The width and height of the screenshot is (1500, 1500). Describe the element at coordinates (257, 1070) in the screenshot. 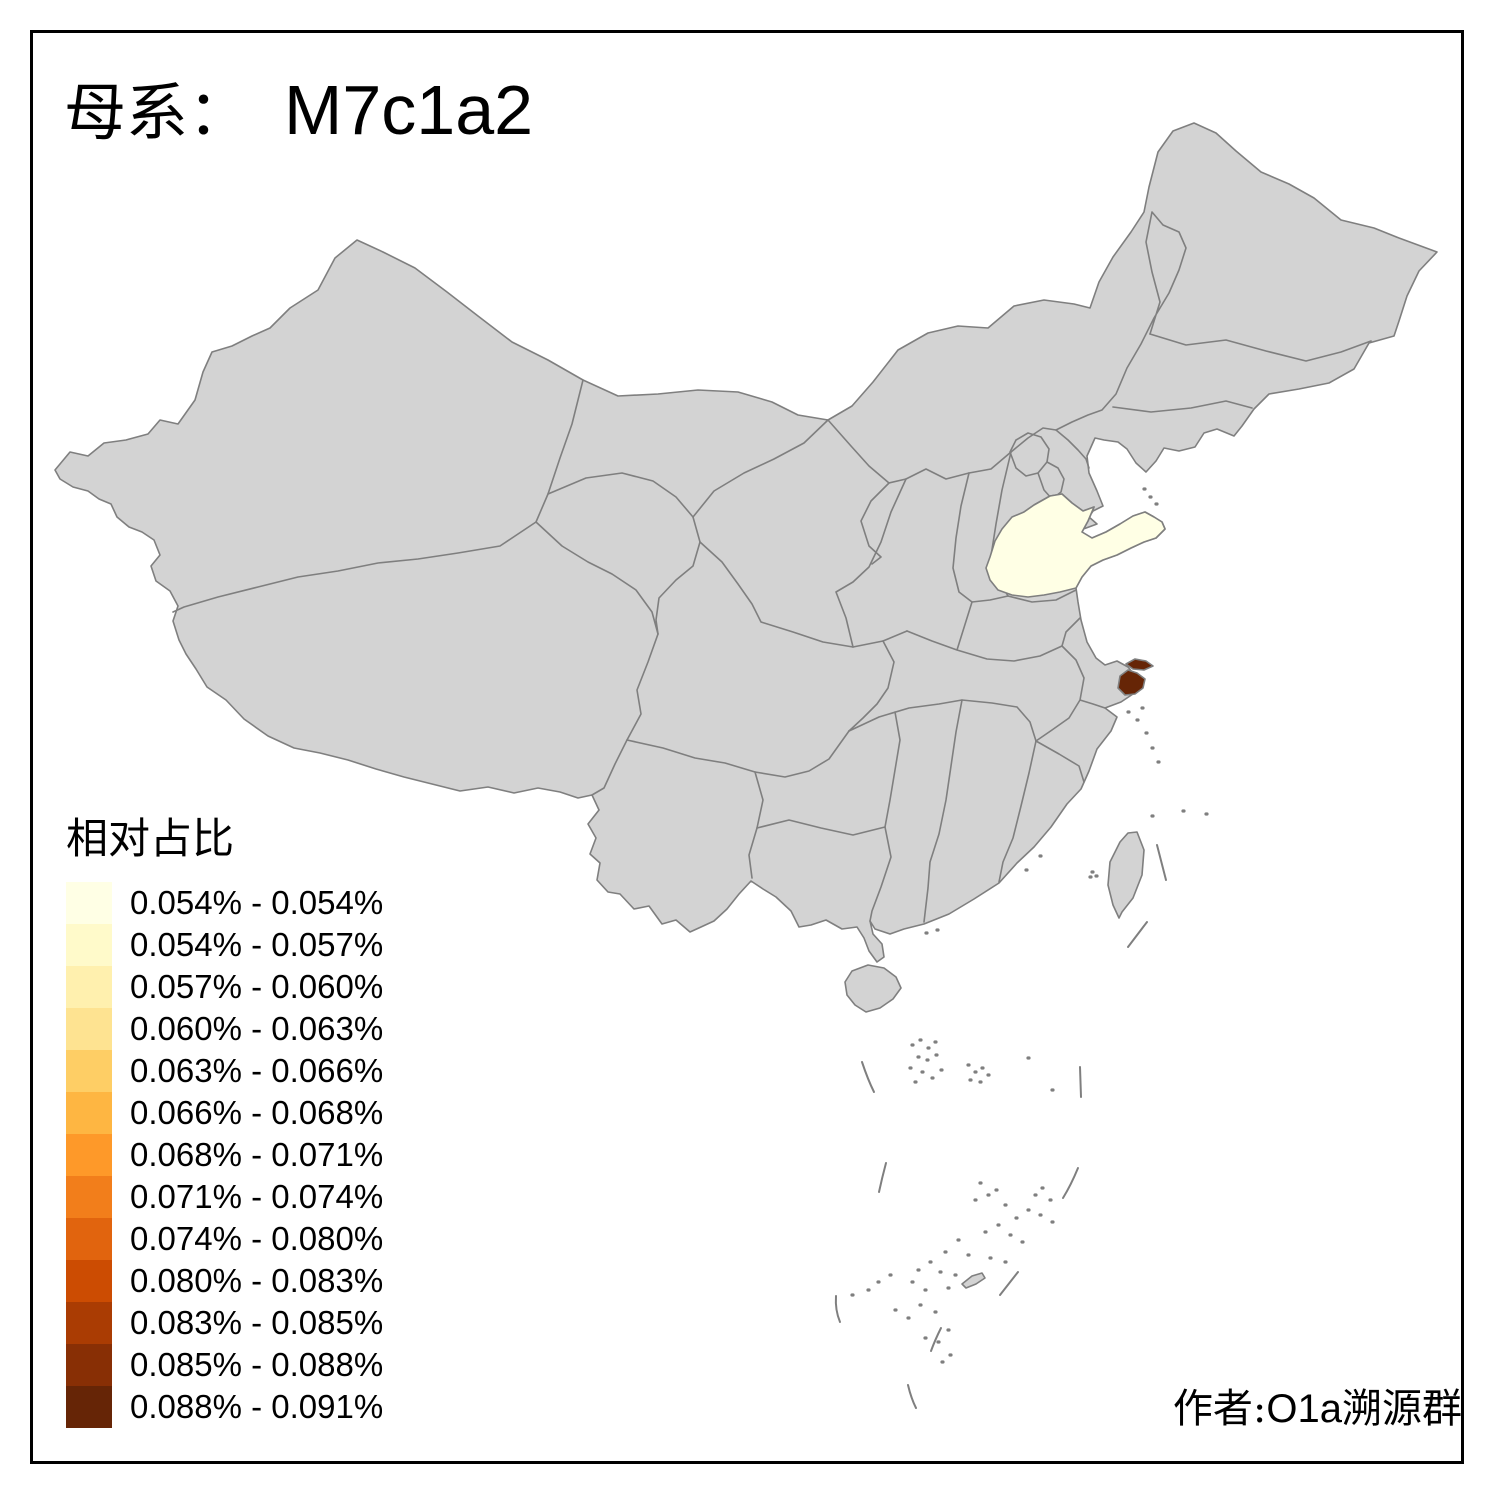

I see `legend-label: 0.063% - 0.066%` at that location.